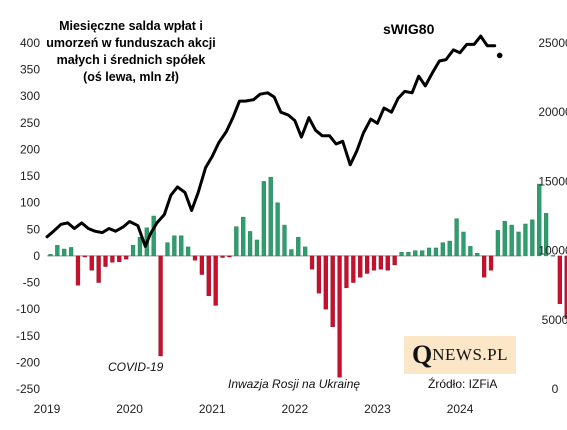 The image size is (567, 430). I want to click on y-left-tick-label: -250, so click(28, 389).